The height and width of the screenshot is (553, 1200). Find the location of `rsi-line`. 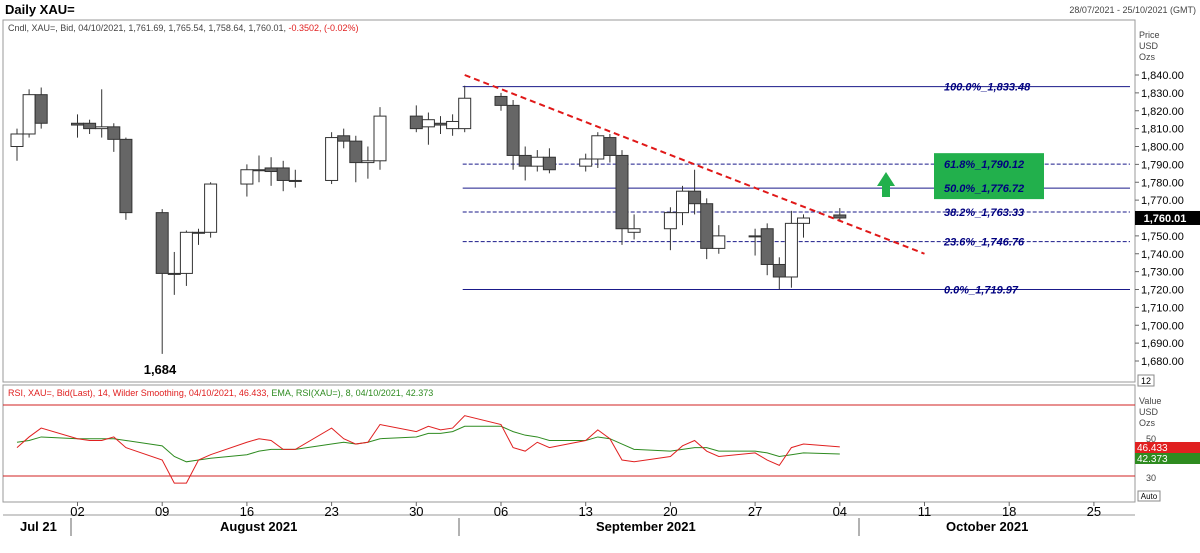

rsi-line is located at coordinates (428, 449).